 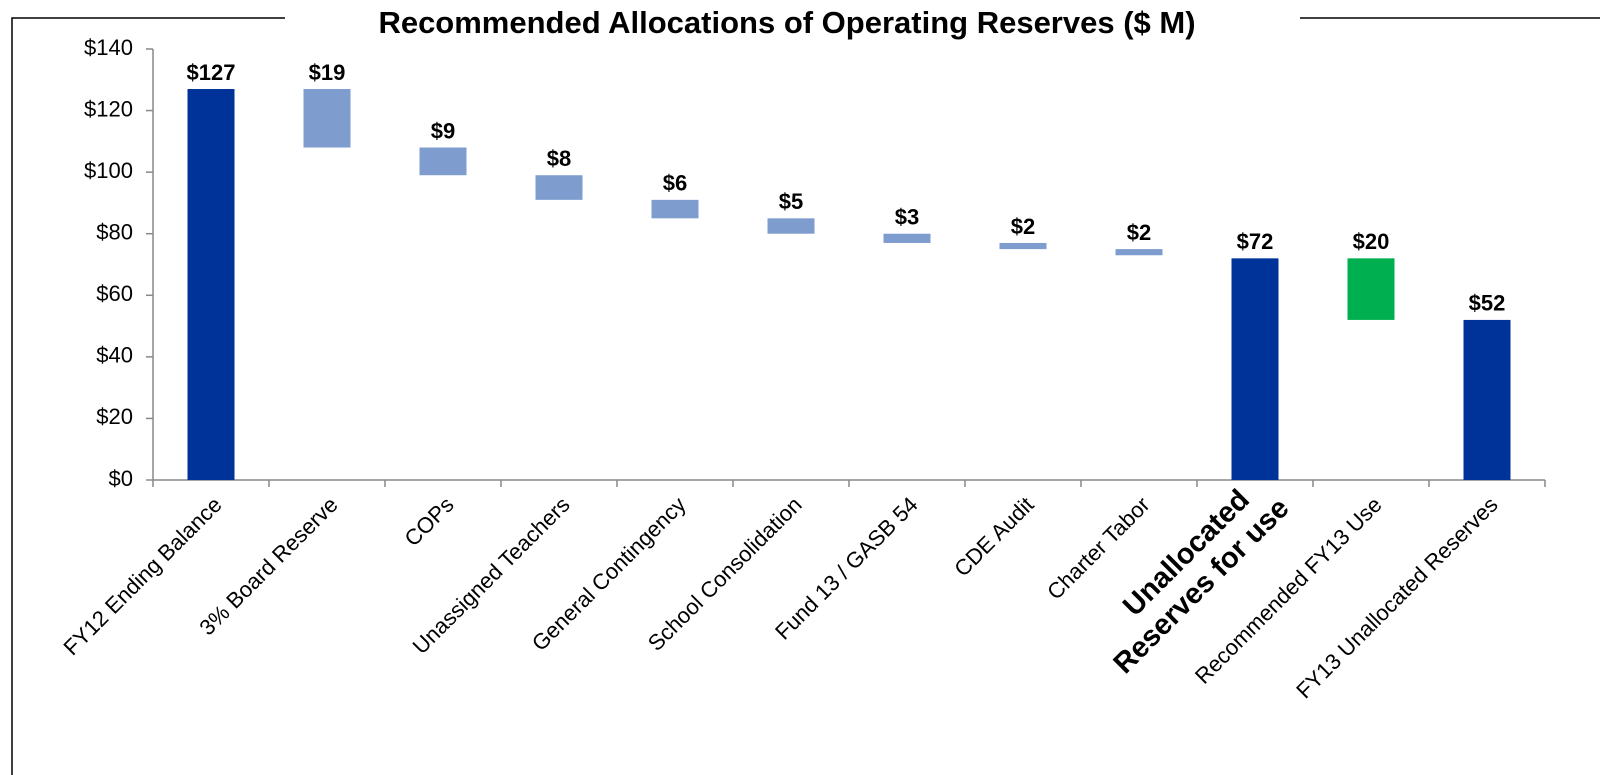 What do you see at coordinates (791, 201) in the screenshot?
I see `value-label: $5` at bounding box center [791, 201].